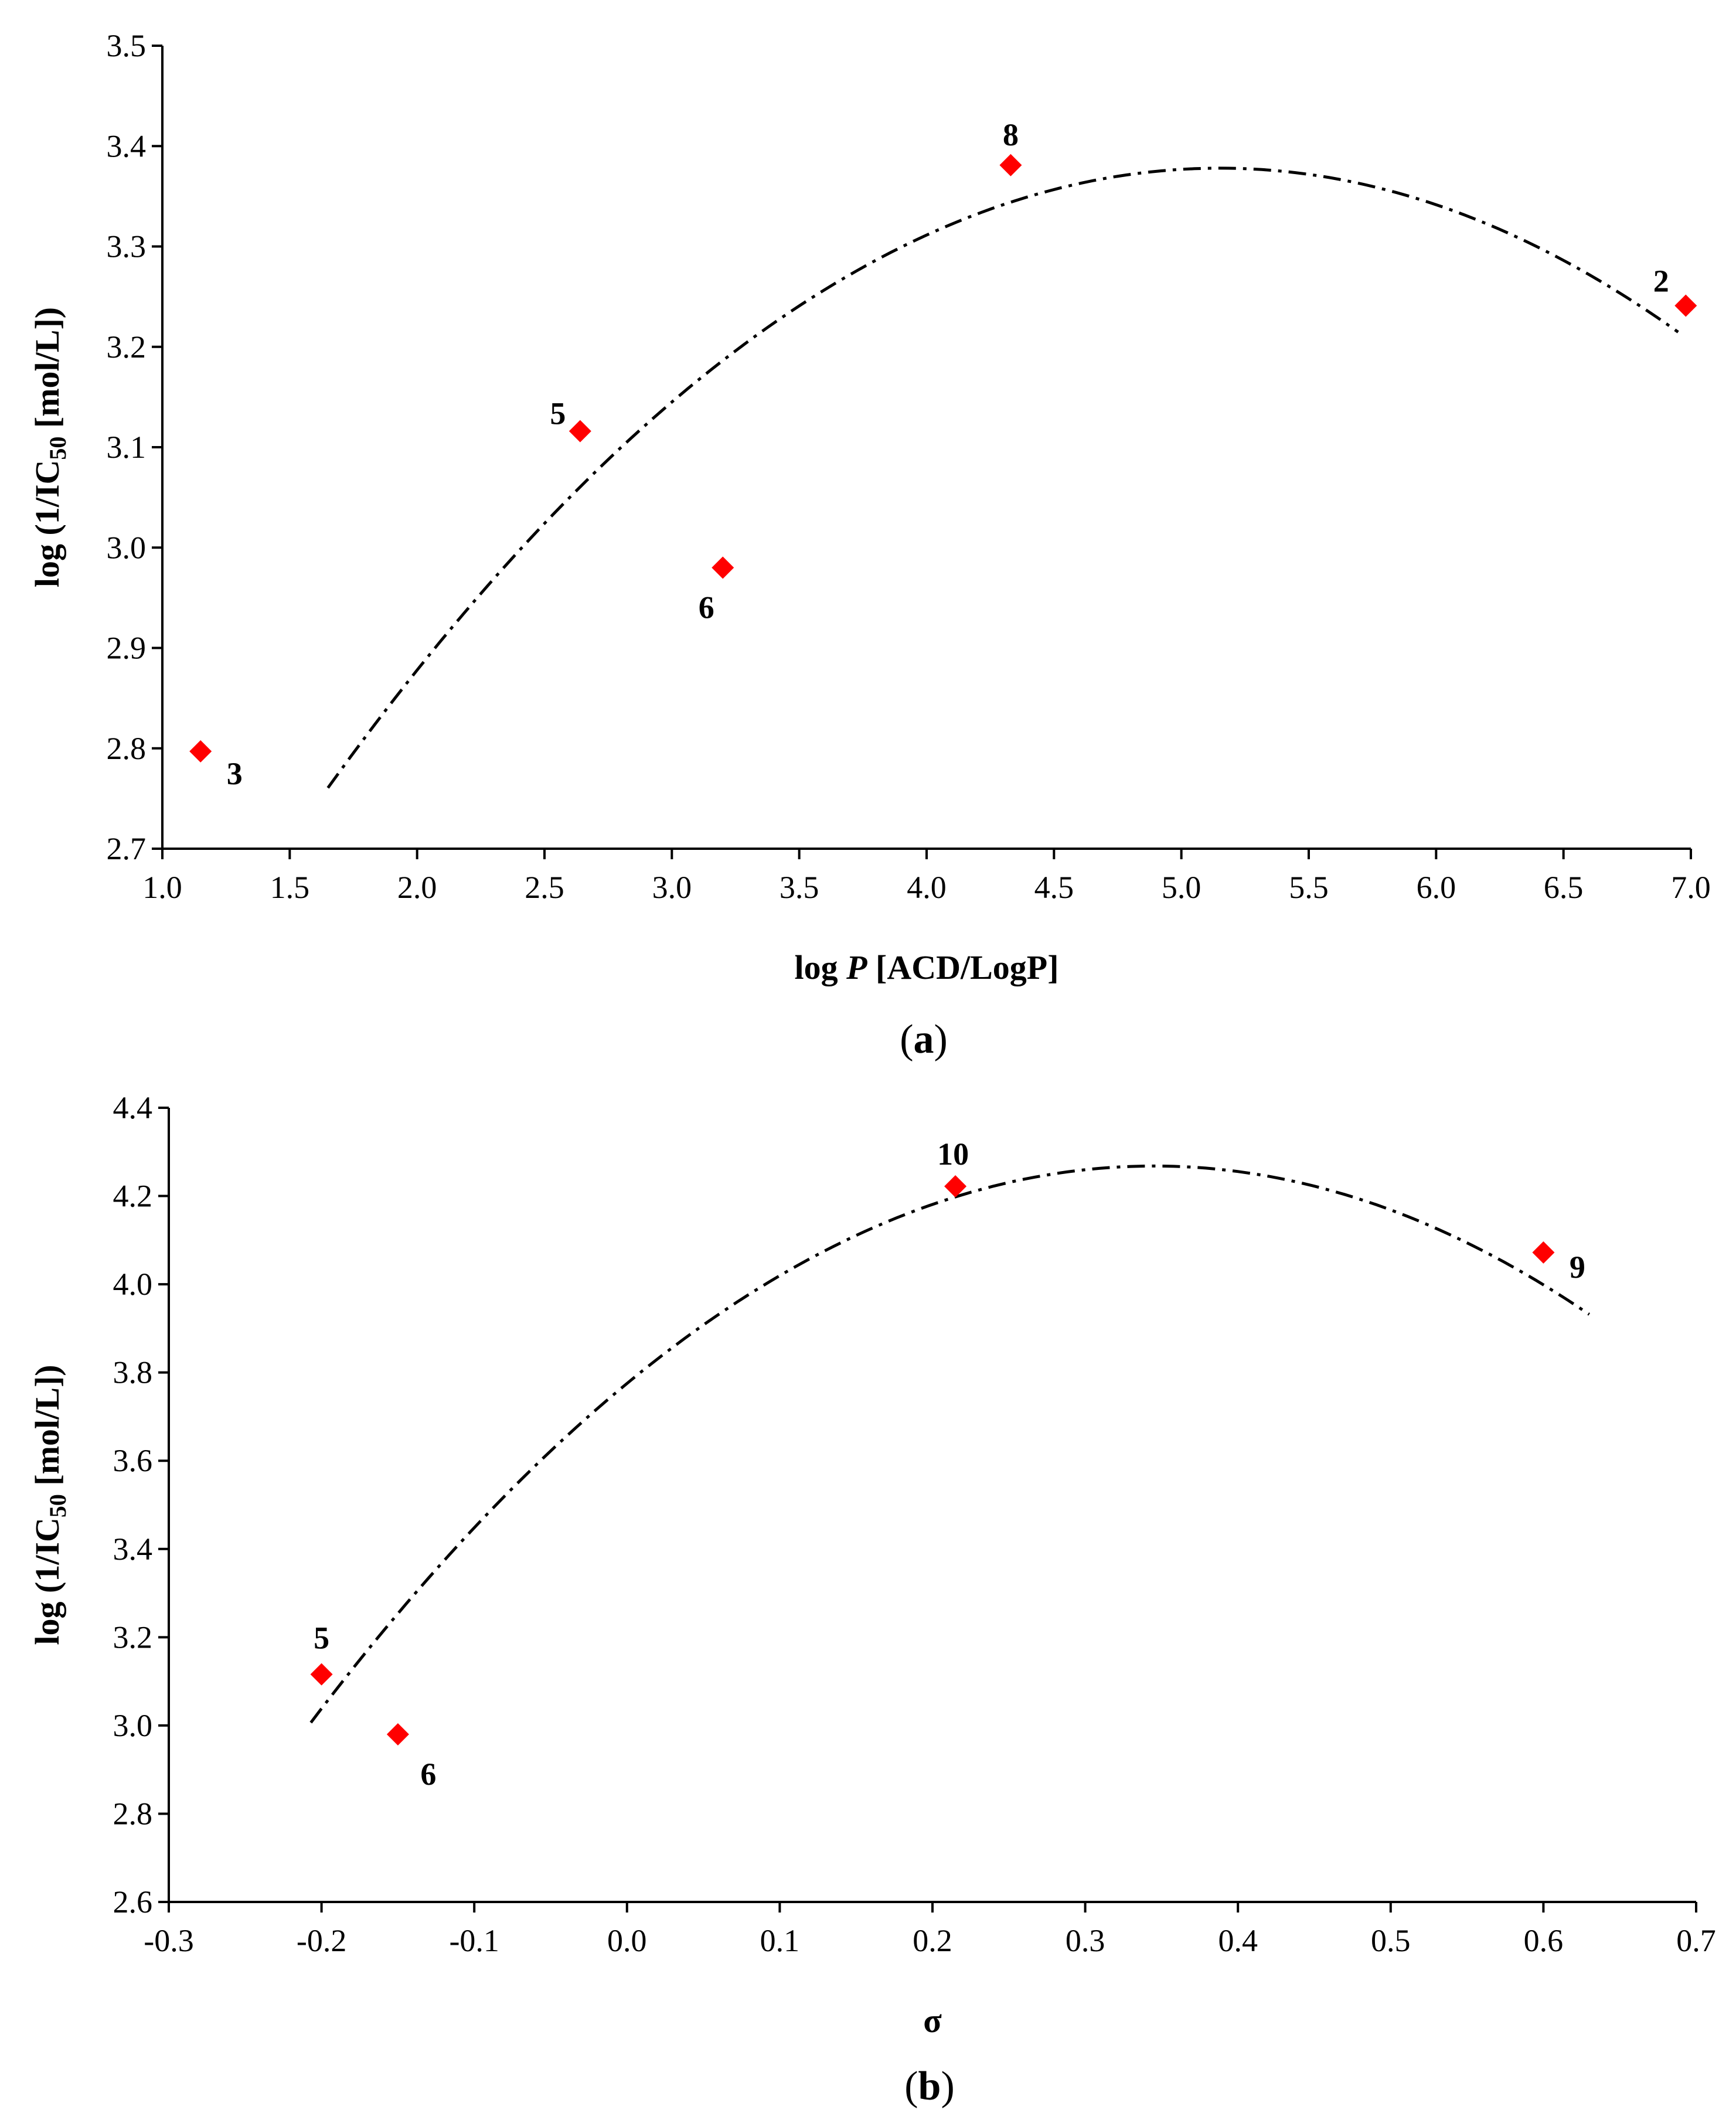 This screenshot has height=2120, width=1736. What do you see at coordinates (627, 1940) in the screenshot?
I see `x-tick-label: 0.0` at bounding box center [627, 1940].